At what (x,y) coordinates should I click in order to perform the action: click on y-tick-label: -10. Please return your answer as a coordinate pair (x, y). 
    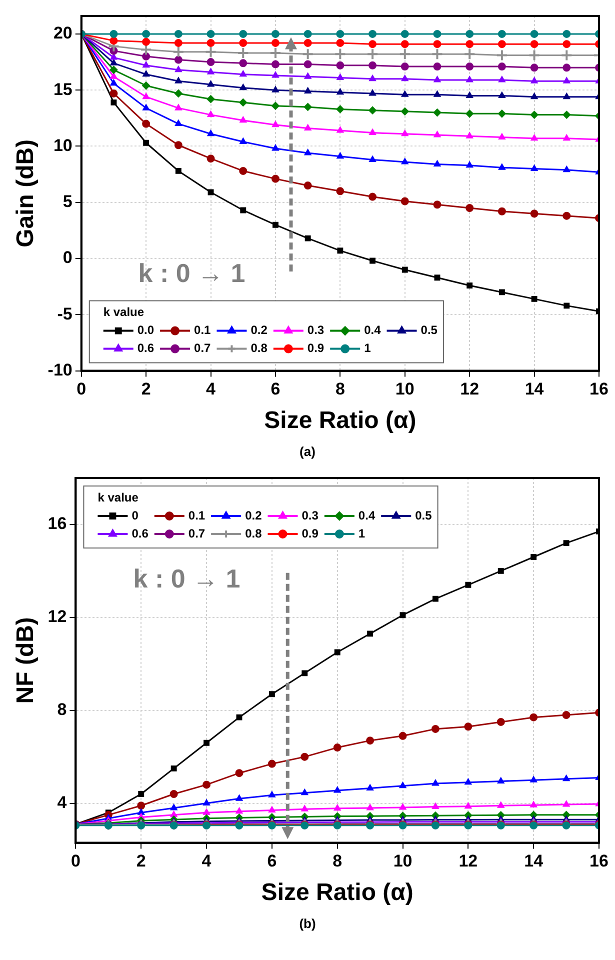
    Looking at the image, I should click on (60, 370).